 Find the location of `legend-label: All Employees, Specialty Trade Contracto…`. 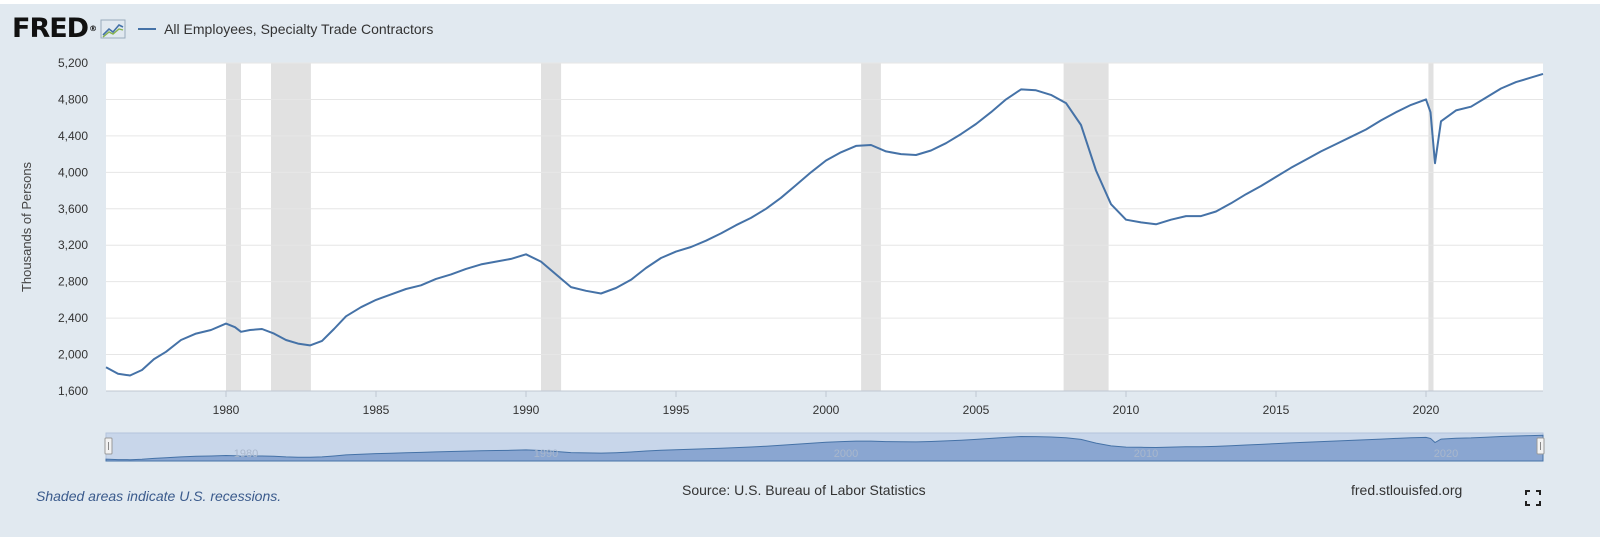

legend-label: All Employees, Specialty Trade Contracto… is located at coordinates (299, 29).